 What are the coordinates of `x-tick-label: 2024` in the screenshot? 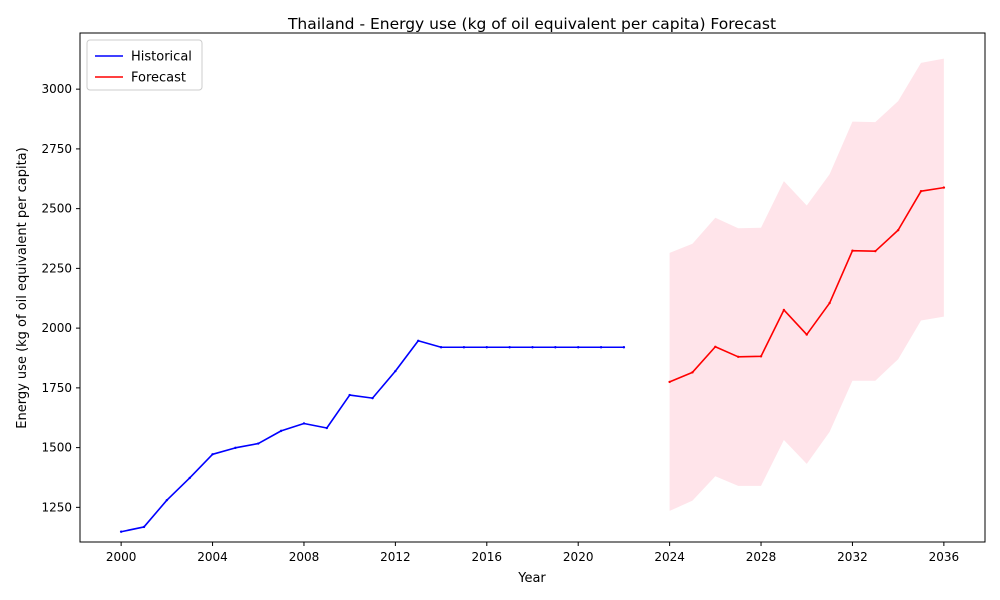 It's located at (669, 557).